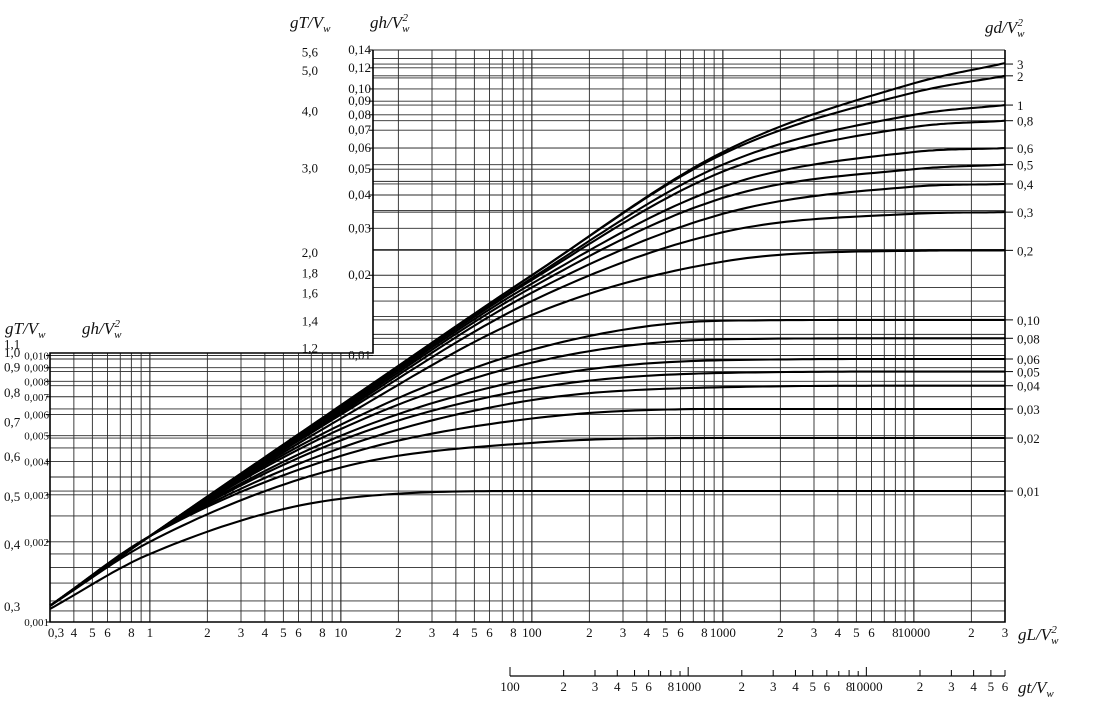 Image resolution: width=1101 pixels, height=719 pixels. What do you see at coordinates (1025, 184) in the screenshot?
I see `tick-label-depth: 0,4` at bounding box center [1025, 184].